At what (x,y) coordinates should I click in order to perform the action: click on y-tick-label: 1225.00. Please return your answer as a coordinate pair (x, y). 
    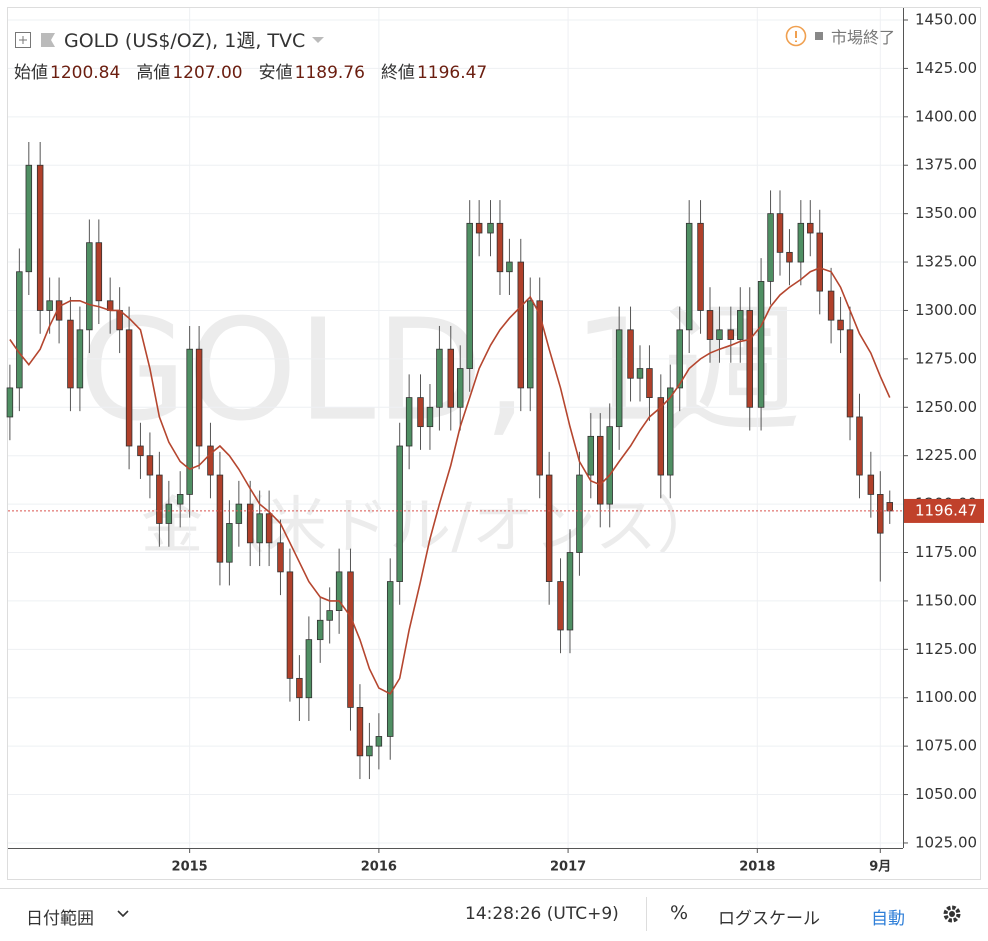
    Looking at the image, I should click on (946, 455).